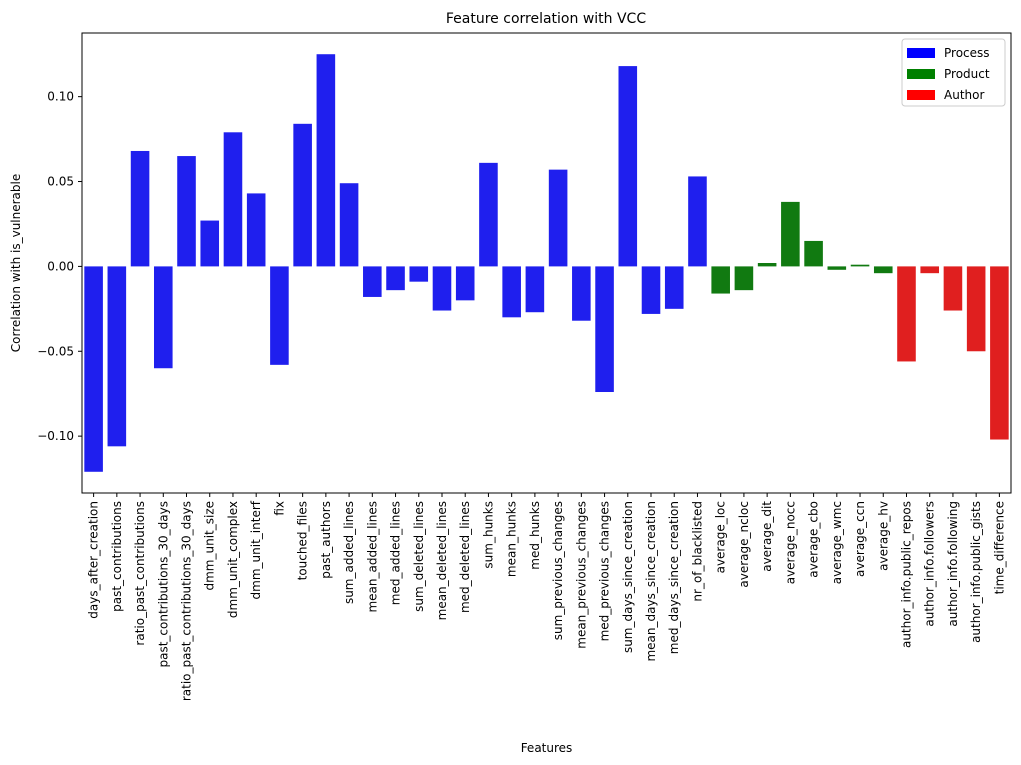  Describe the element at coordinates (16, 263) in the screenshot. I see `y-axis-title: Correlation with is_vulnerable` at that location.